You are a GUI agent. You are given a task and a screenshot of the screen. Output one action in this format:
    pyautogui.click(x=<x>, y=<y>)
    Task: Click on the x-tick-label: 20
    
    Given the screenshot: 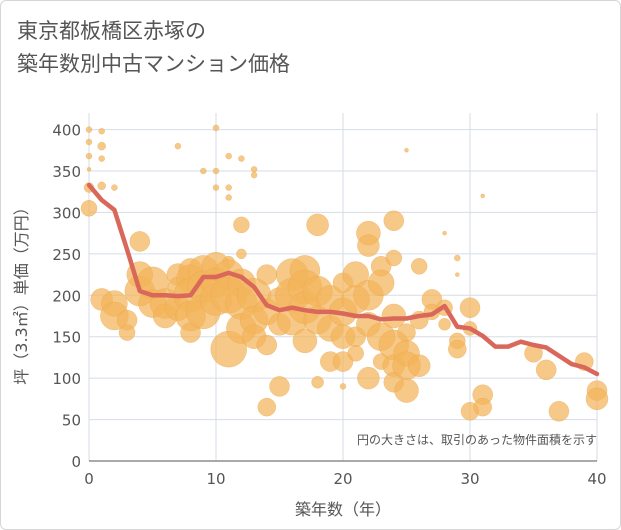 What is the action you would take?
    pyautogui.click(x=342, y=479)
    